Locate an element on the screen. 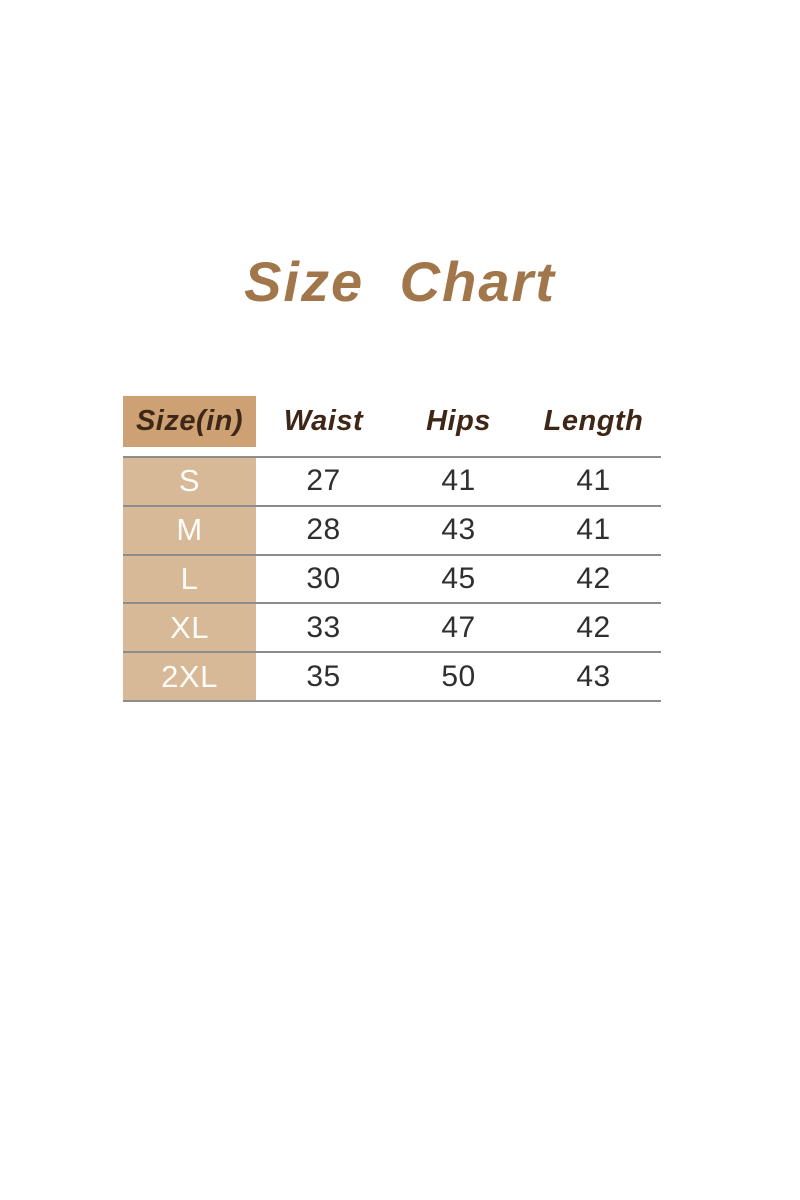 This screenshot has width=800, height=1200. header-cell-length: Length is located at coordinates (593, 421).